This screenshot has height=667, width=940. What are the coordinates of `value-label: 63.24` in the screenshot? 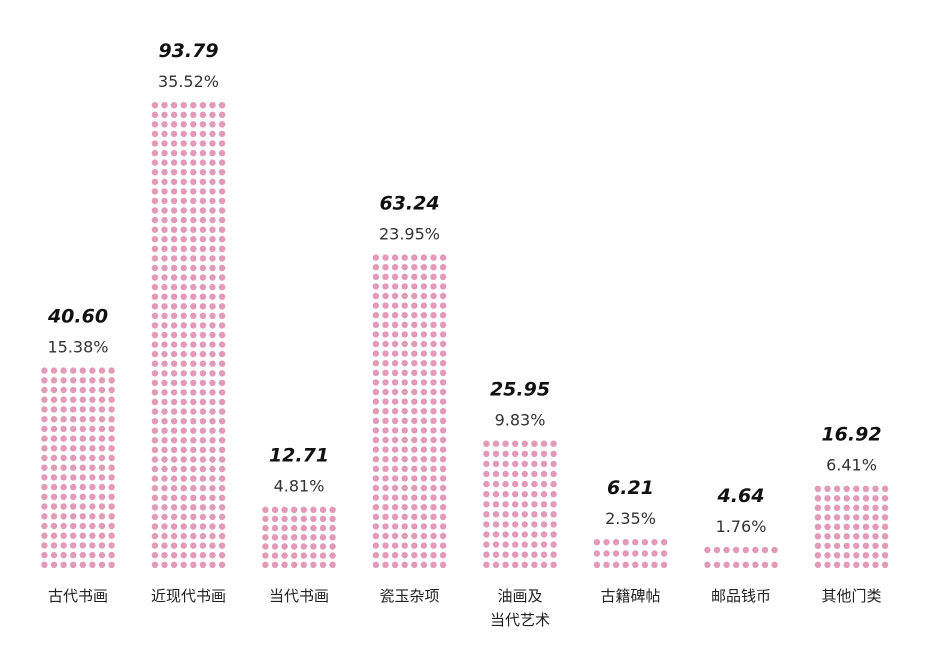 It's located at (409, 203).